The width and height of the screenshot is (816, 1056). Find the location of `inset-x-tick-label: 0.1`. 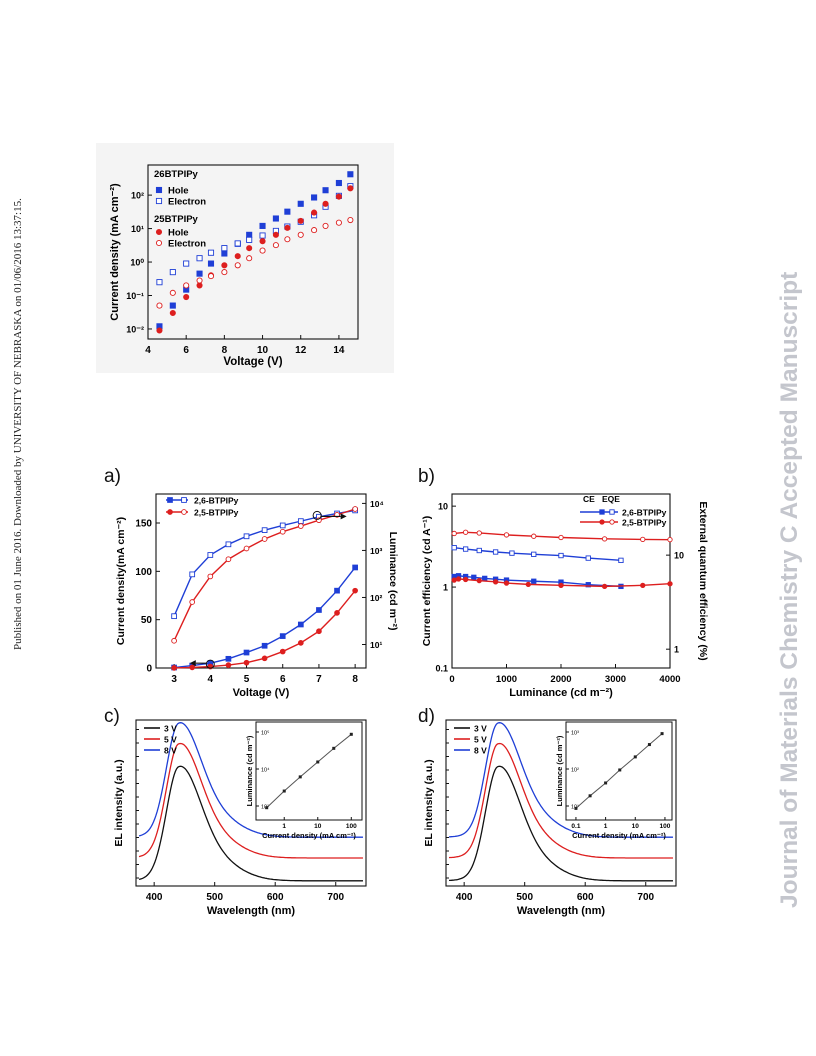

inset-x-tick-label: 0.1 is located at coordinates (575, 826).